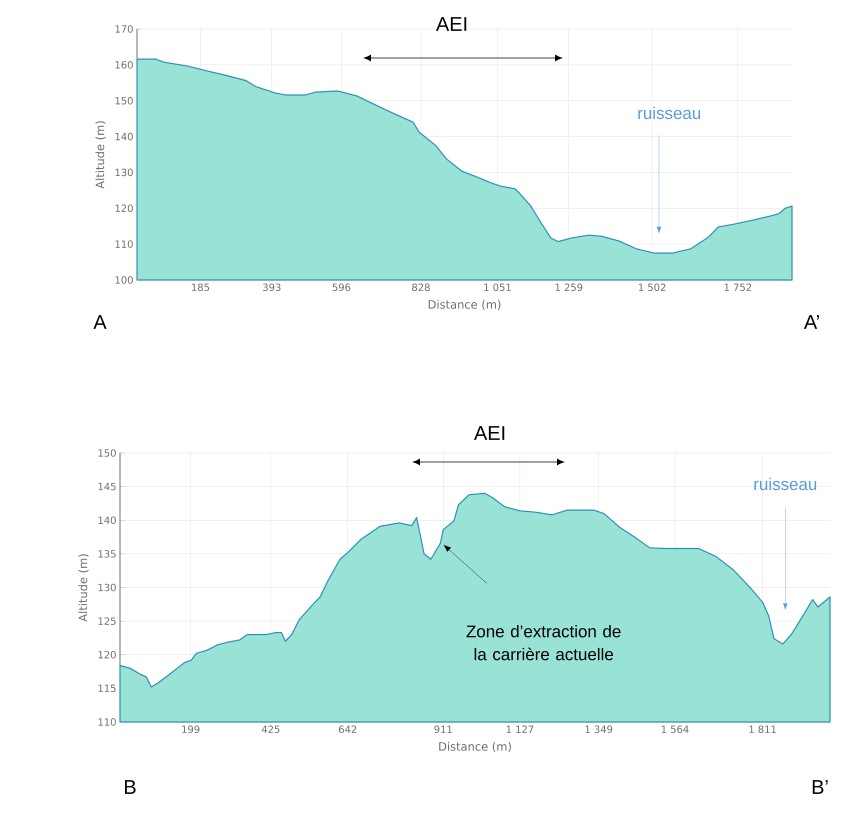  I want to click on x-tick-label: 1 502, so click(652, 288).